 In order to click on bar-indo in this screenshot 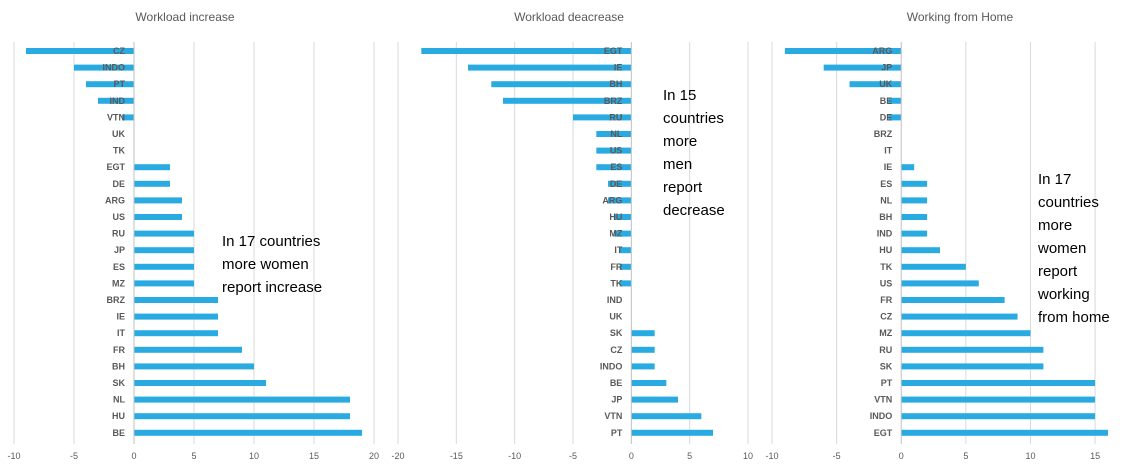, I will do `click(104, 67)`.